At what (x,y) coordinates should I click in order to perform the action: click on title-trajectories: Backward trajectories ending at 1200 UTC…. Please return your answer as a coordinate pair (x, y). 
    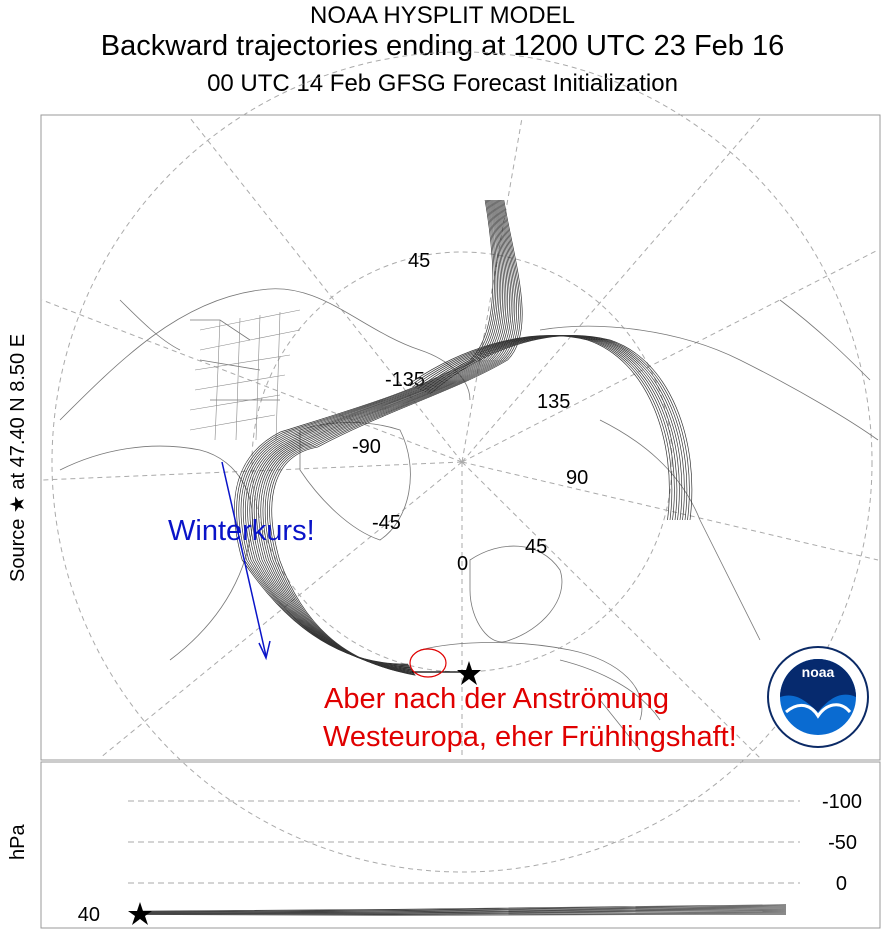
    Looking at the image, I should click on (442, 46).